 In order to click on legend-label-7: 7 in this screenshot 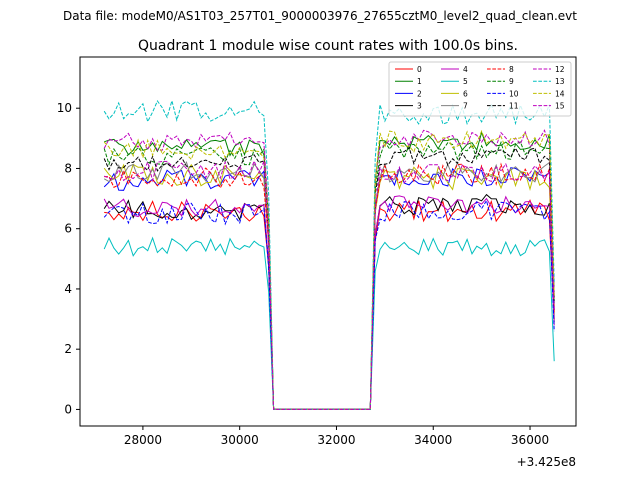, I will do `click(465, 106)`.